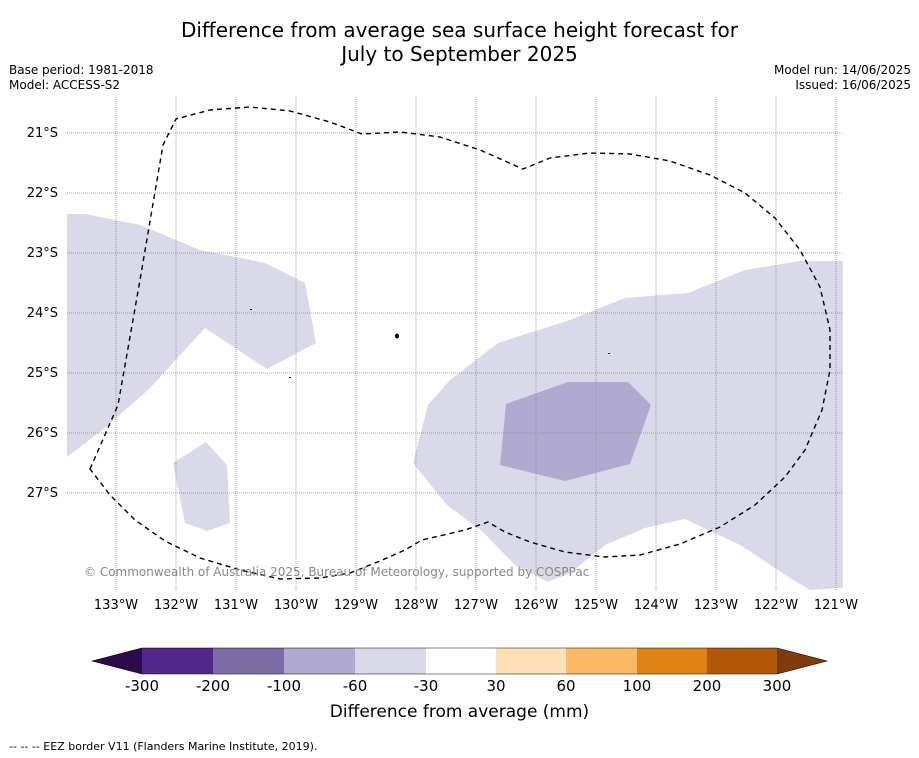 Image resolution: width=919 pixels, height=758 pixels. What do you see at coordinates (296, 605) in the screenshot?
I see `lon-label-130w: 130°W` at bounding box center [296, 605].